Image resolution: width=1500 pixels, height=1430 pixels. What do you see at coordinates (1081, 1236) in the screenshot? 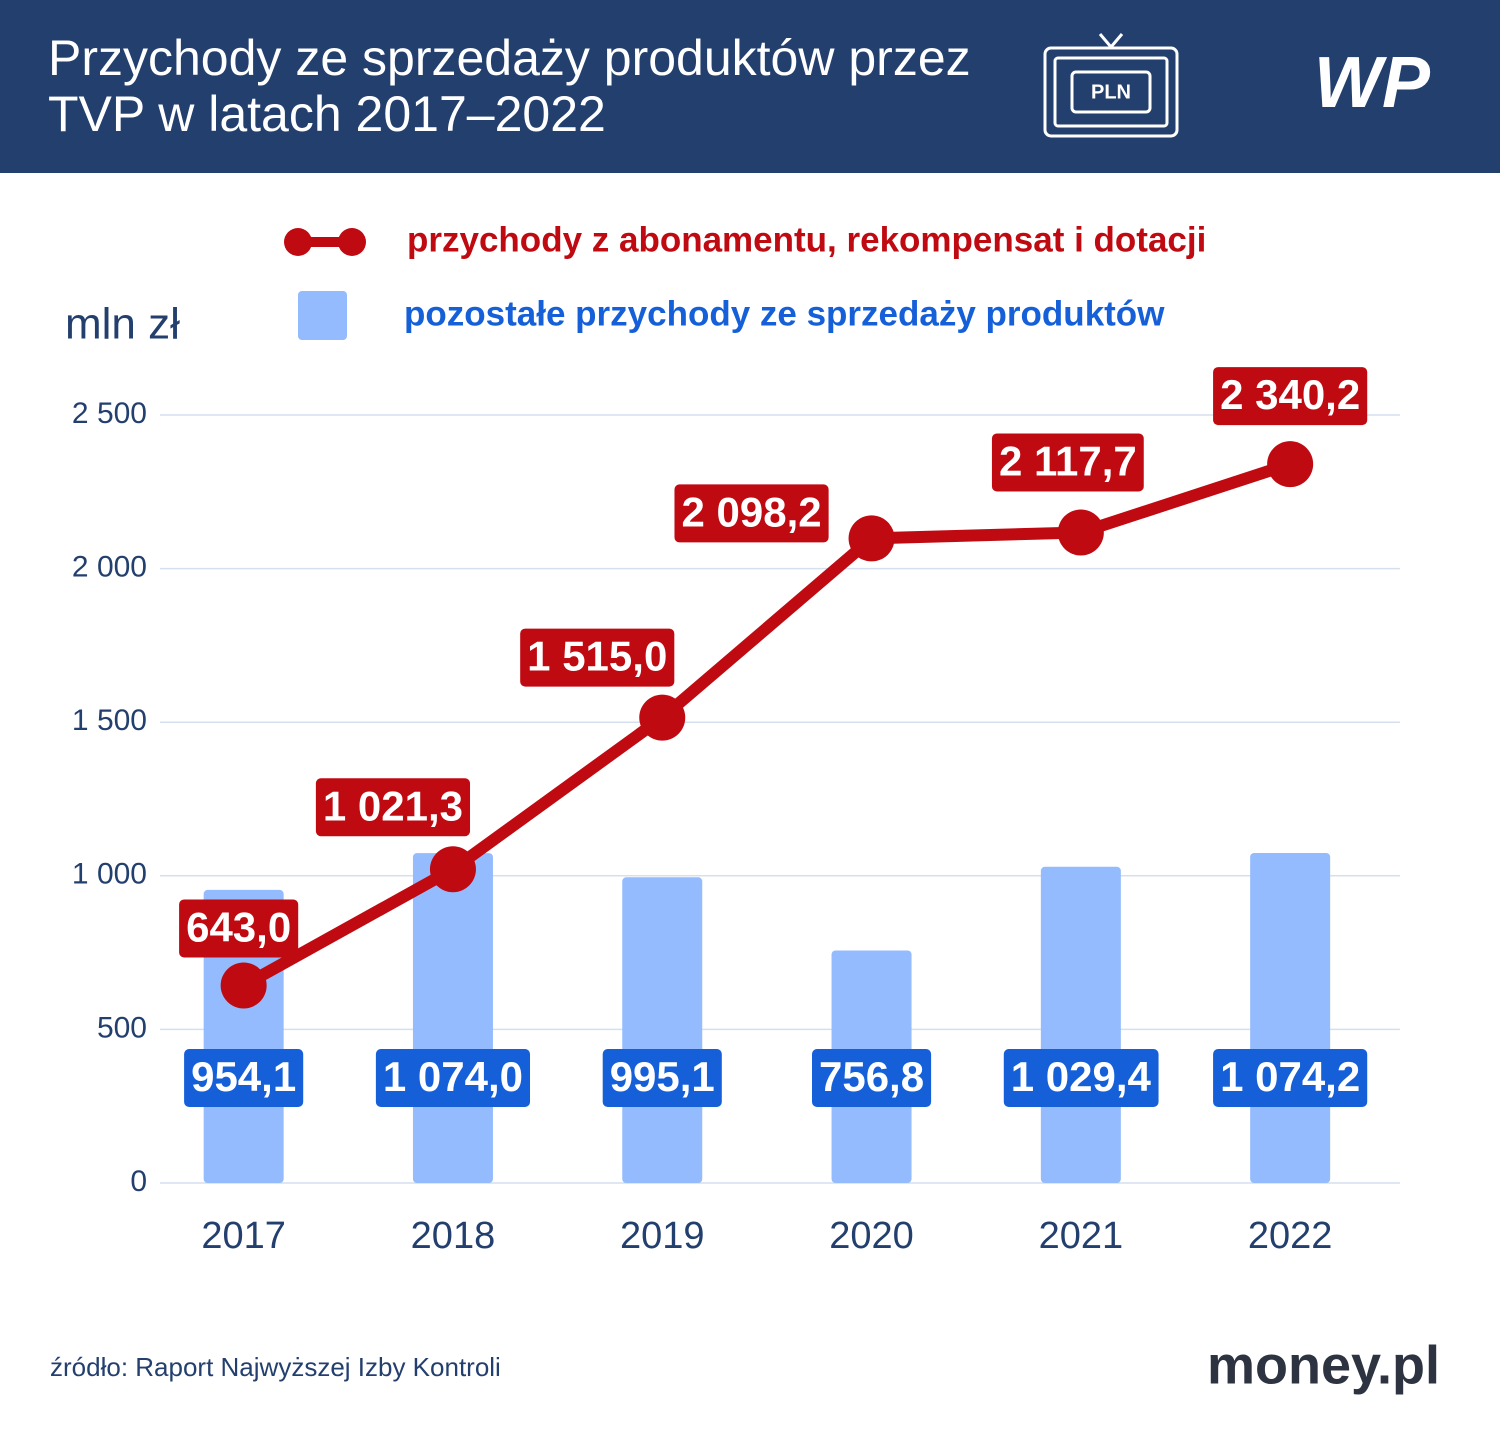
I see `x-tick-label: 2021` at bounding box center [1081, 1236].